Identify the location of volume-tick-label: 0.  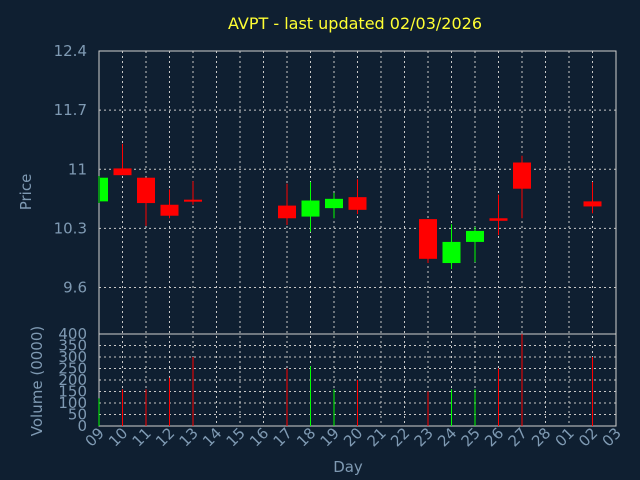
(82, 426).